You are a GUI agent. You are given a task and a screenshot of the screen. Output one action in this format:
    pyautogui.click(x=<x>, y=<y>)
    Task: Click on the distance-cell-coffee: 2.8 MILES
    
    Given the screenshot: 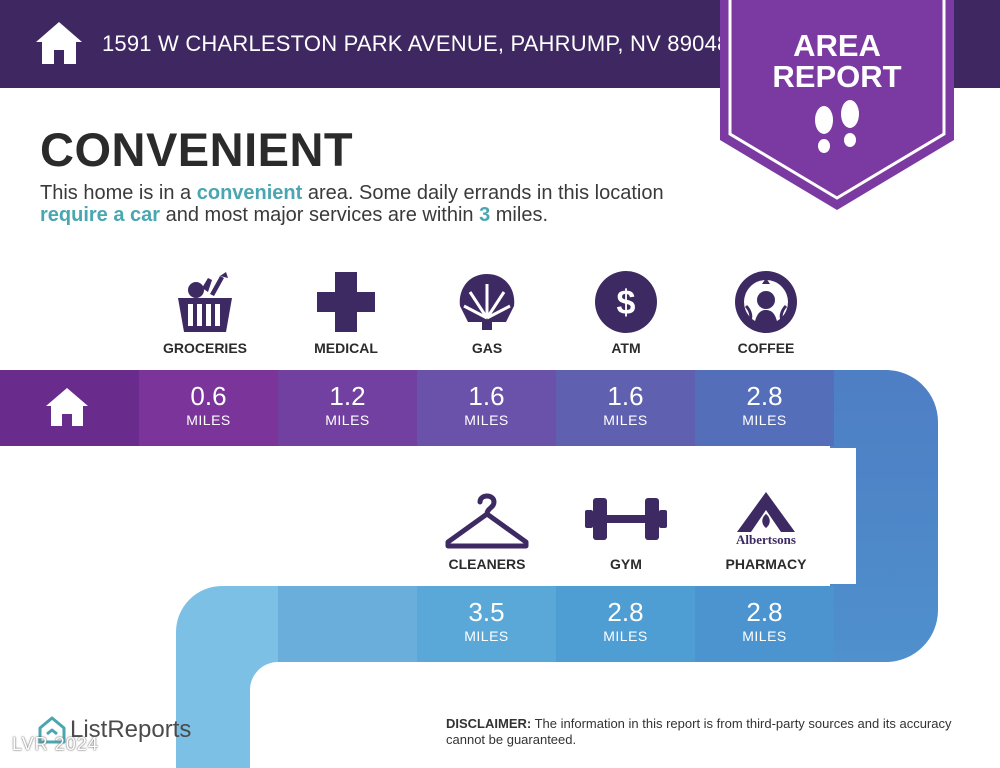 What is the action you would take?
    pyautogui.click(x=764, y=408)
    